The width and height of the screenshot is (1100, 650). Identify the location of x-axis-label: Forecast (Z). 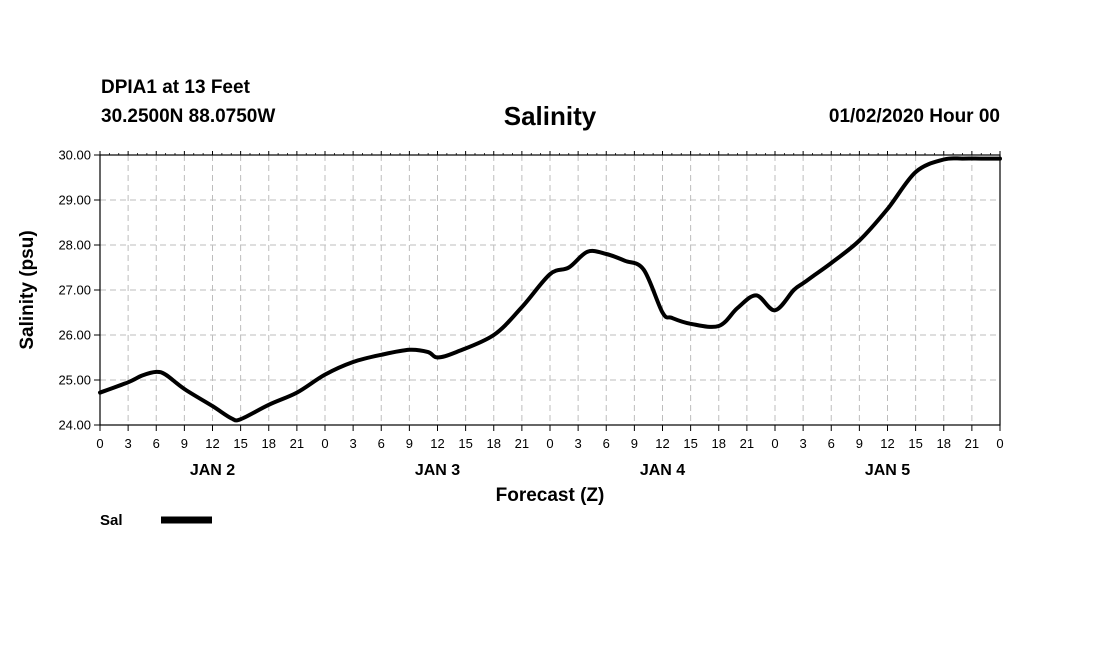
(550, 495).